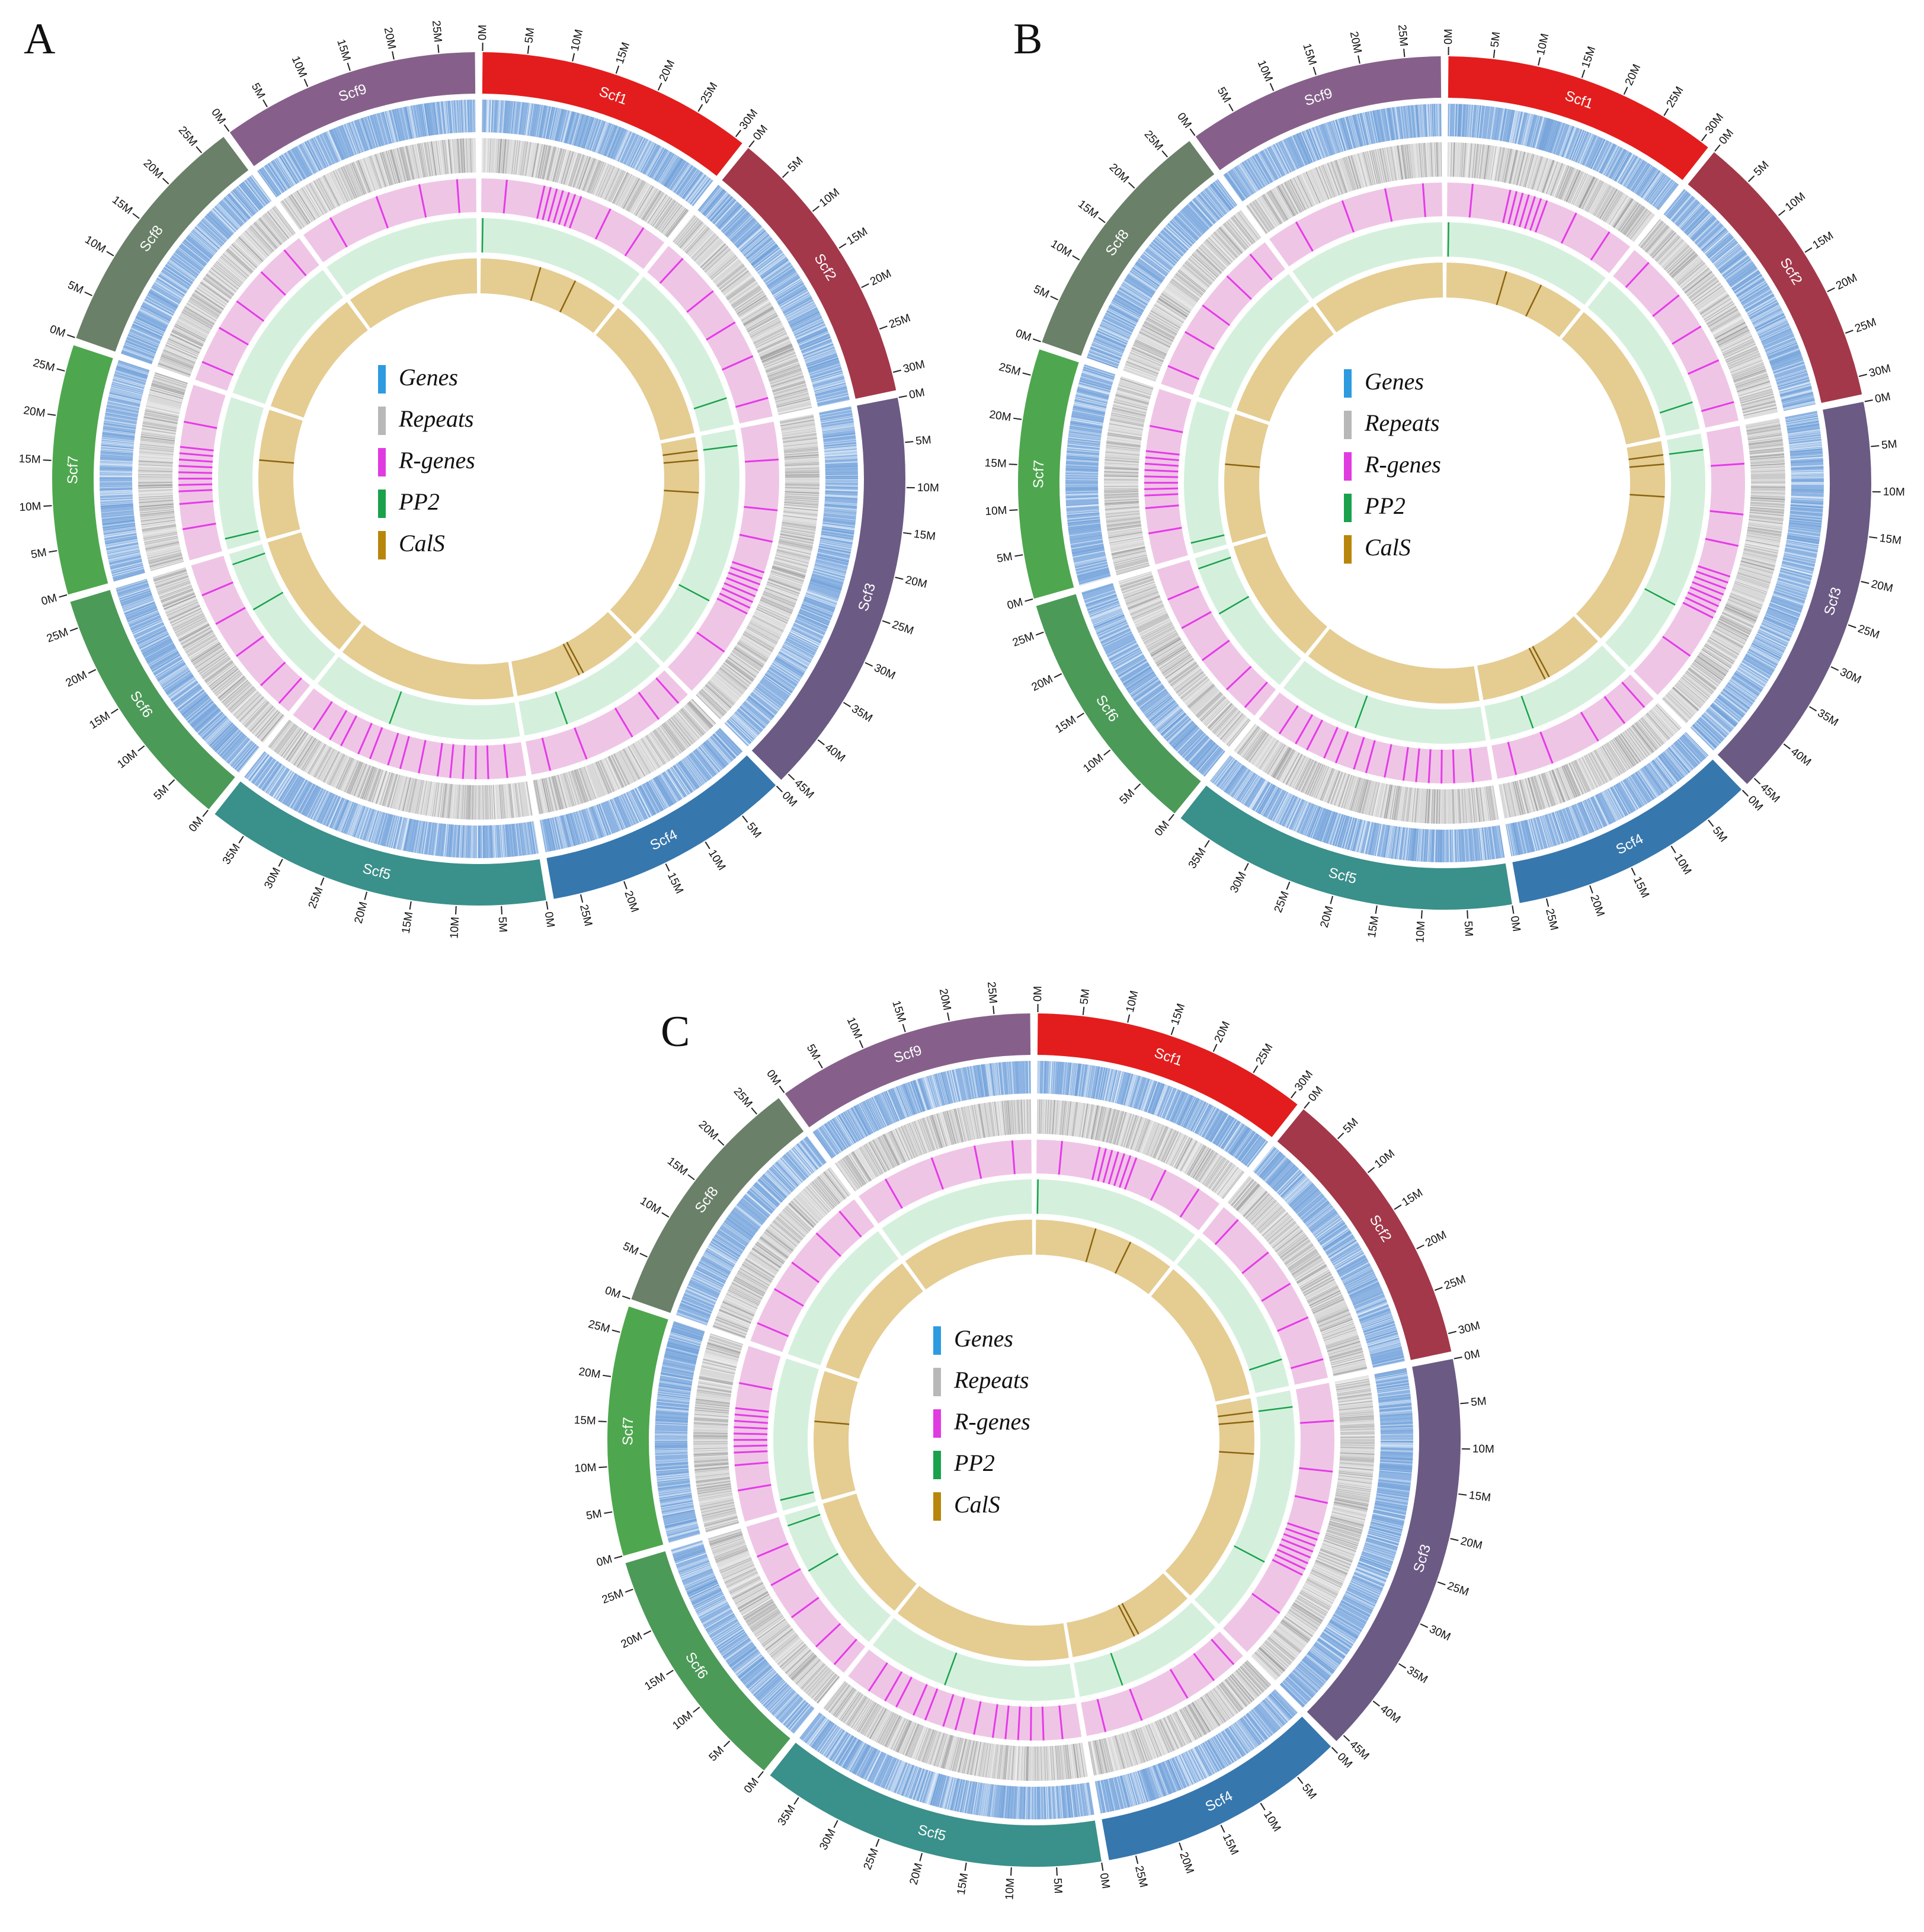 The image size is (1924, 1932). What do you see at coordinates (123, 206) in the screenshot?
I see `tick-label: 15M` at bounding box center [123, 206].